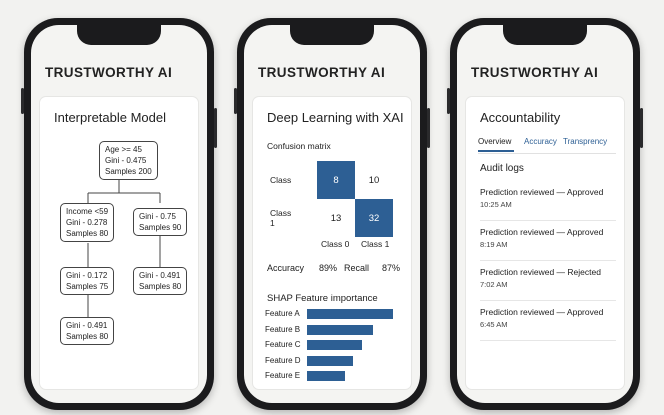  Describe the element at coordinates (123, 149) in the screenshot. I see `node-line: Age >= 45` at that location.